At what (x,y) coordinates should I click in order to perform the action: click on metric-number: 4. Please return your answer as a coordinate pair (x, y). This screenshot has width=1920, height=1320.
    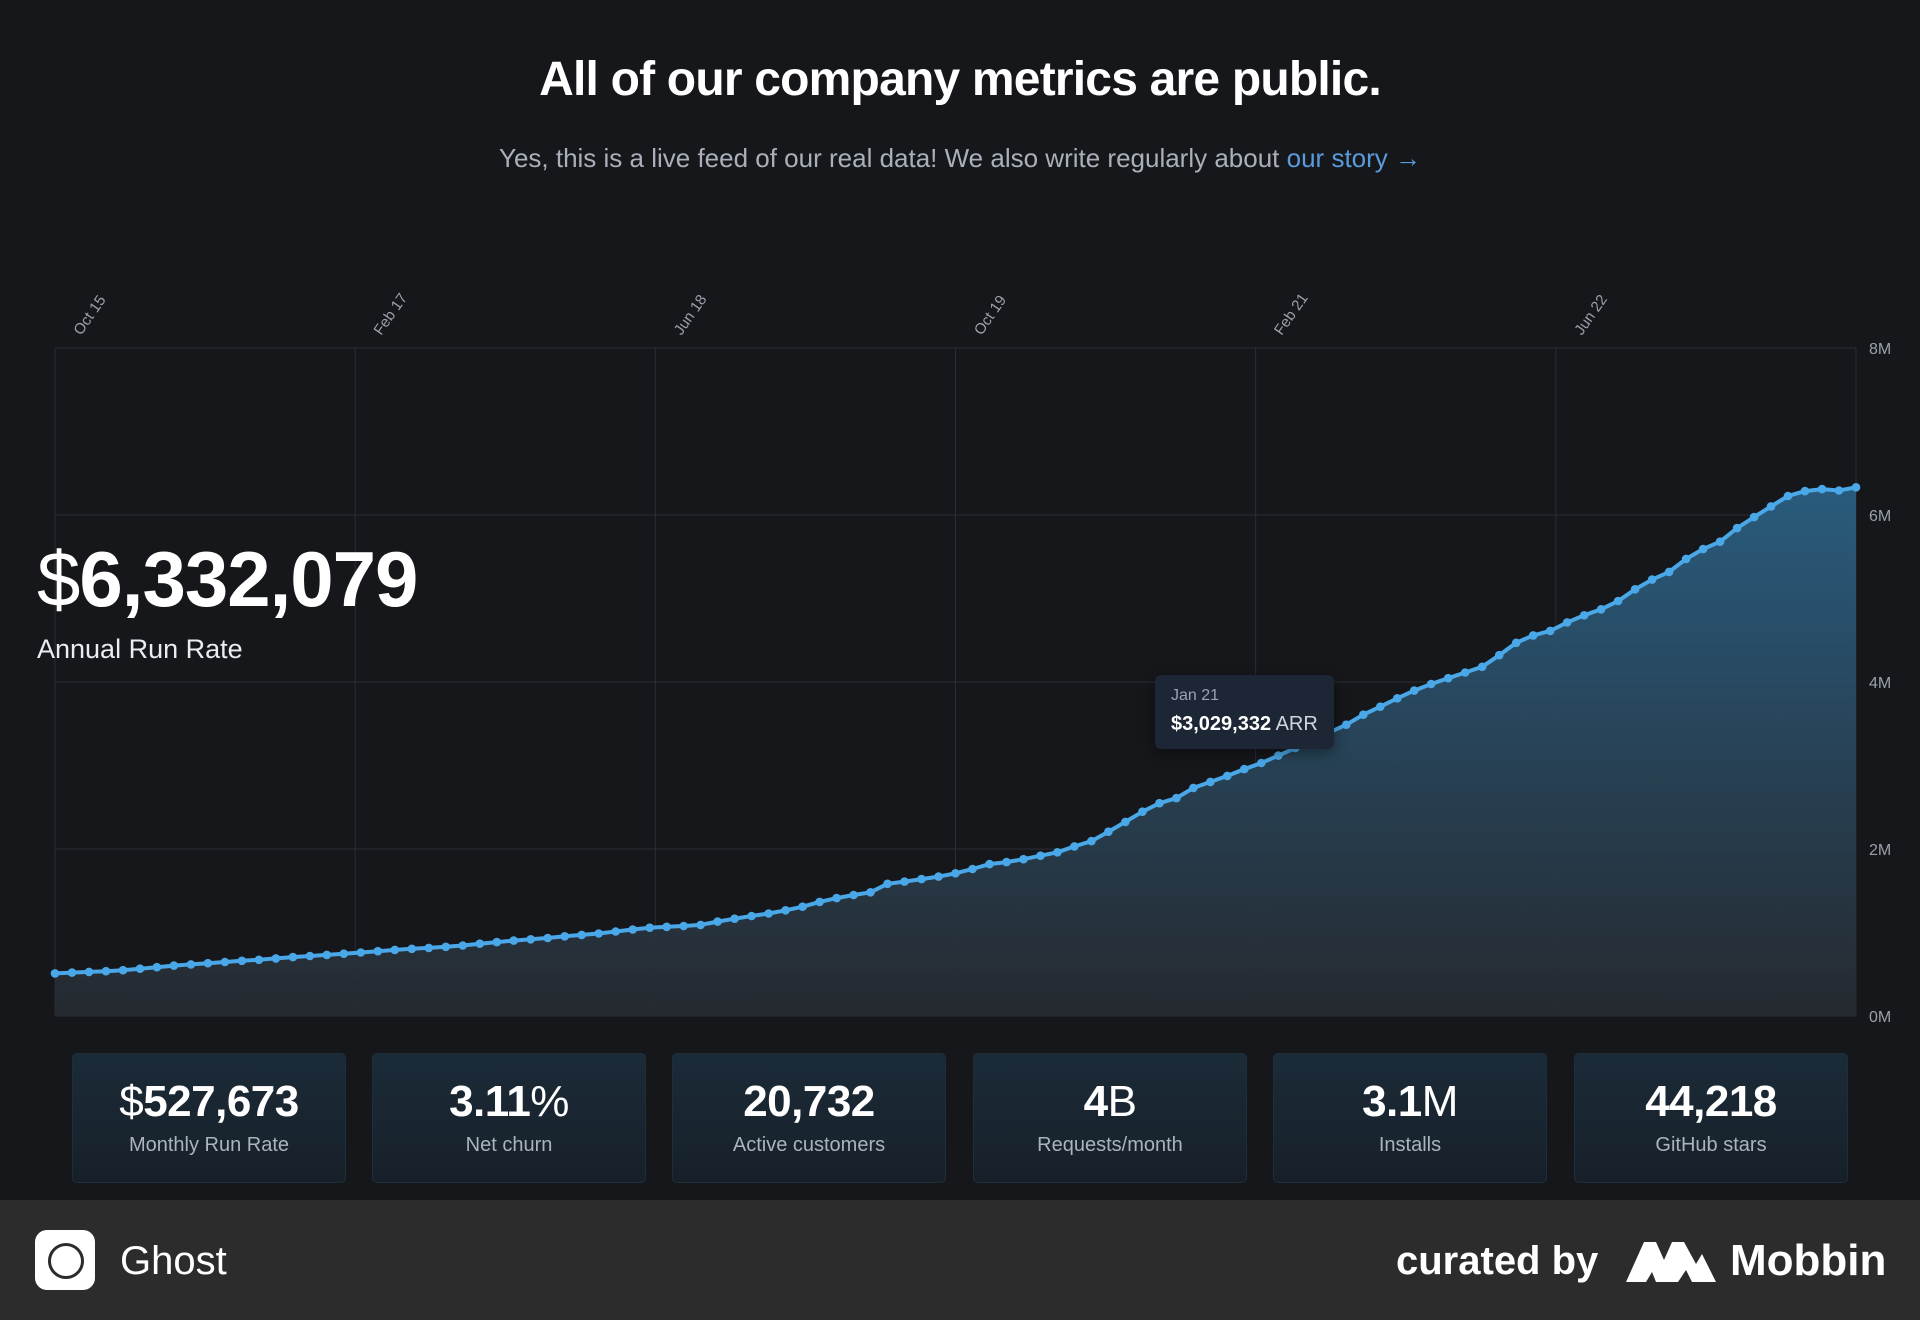
    Looking at the image, I should click on (1095, 1101).